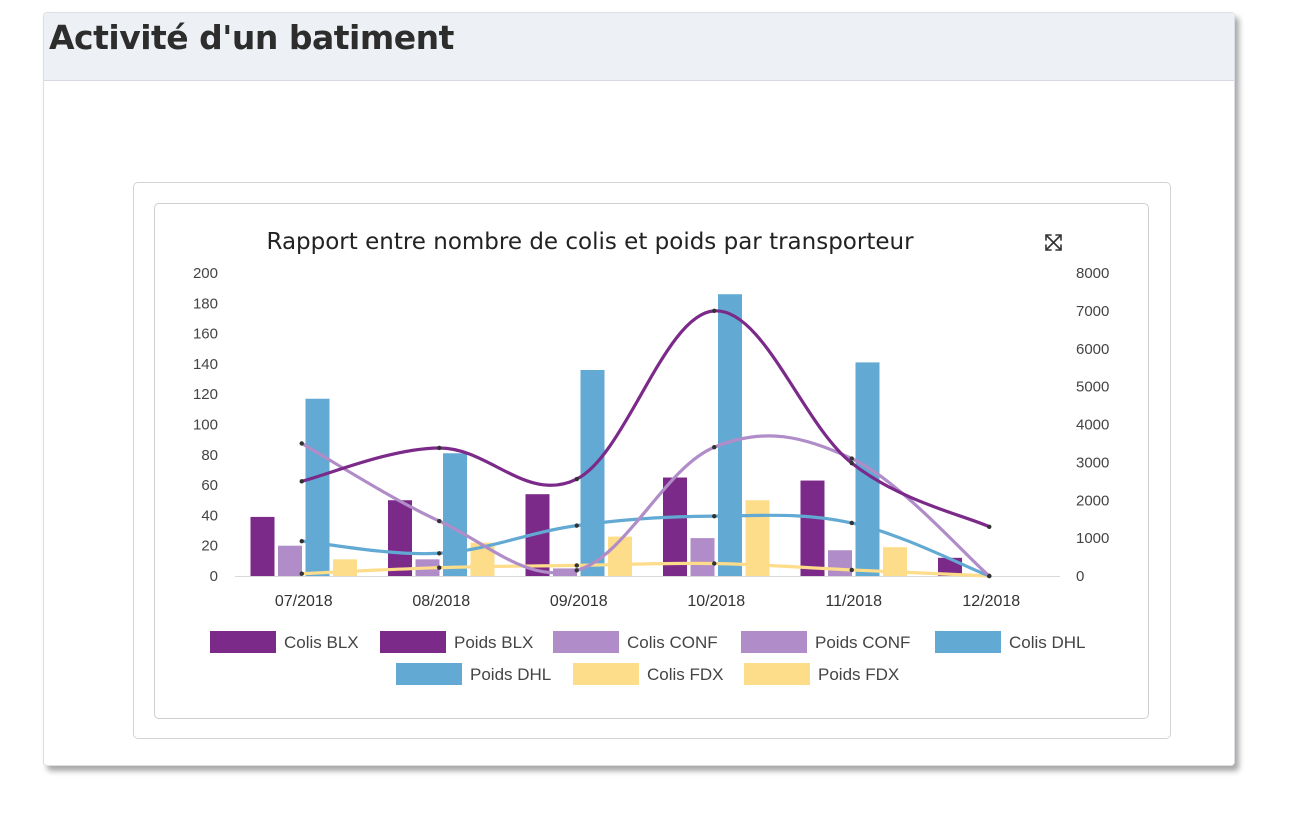  Describe the element at coordinates (510, 674) in the screenshot. I see `legend-label-poids-dhl: Poids DHL` at that location.